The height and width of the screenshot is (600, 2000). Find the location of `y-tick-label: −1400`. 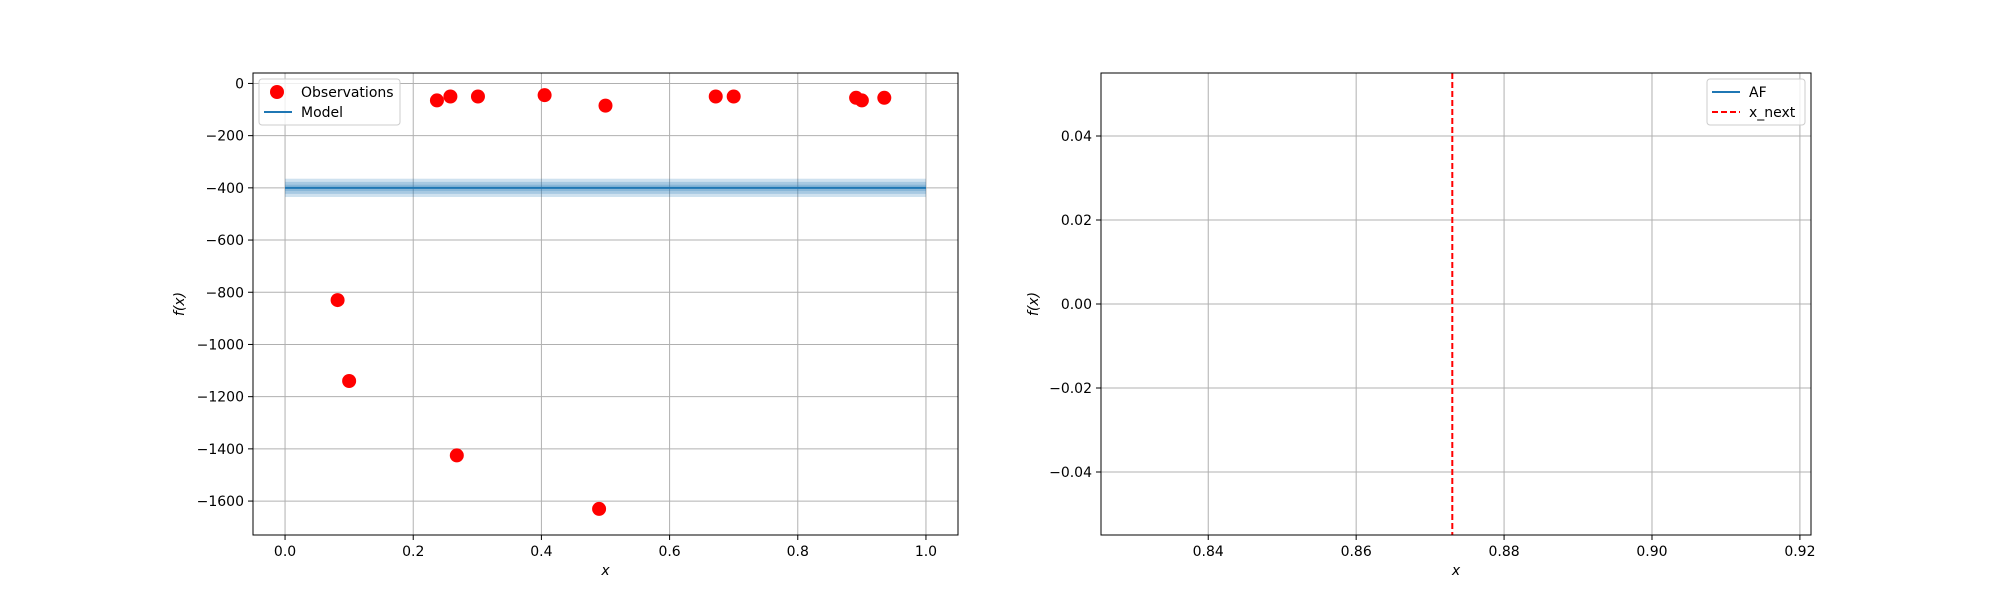

y-tick-label: −1400 is located at coordinates (220, 450).